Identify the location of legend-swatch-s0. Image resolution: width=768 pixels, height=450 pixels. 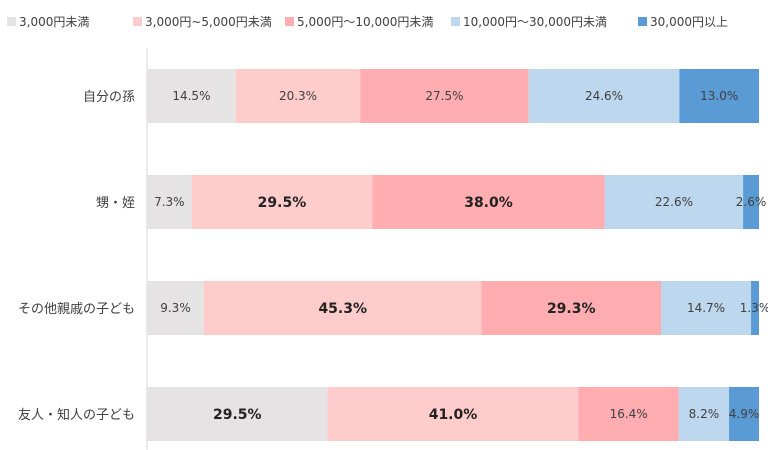
(11, 21).